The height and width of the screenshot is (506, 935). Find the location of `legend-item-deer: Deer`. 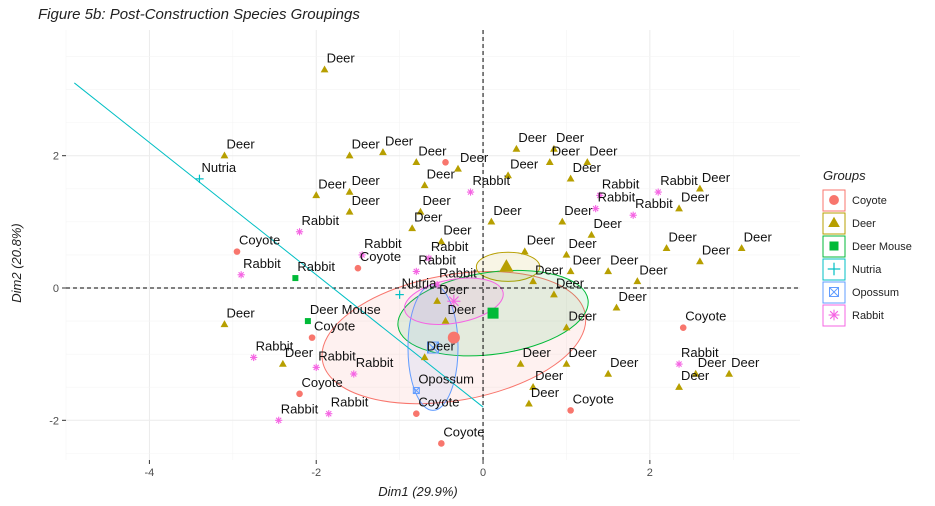

legend-item-deer: Deer is located at coordinates (849, 223).